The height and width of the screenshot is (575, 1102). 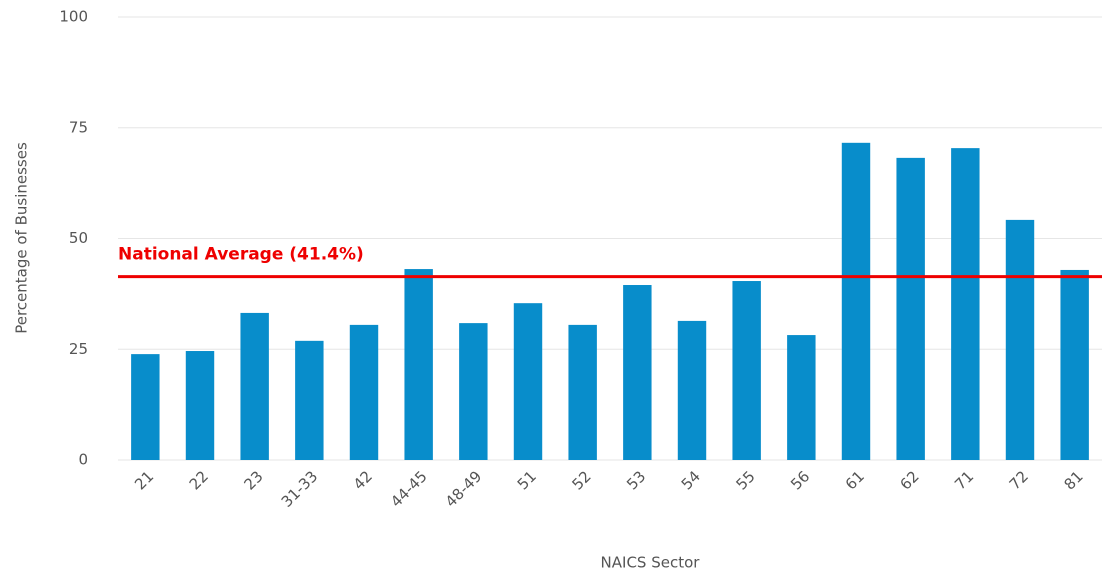 What do you see at coordinates (1073, 480) in the screenshot?
I see `x-tick-label: 81` at bounding box center [1073, 480].